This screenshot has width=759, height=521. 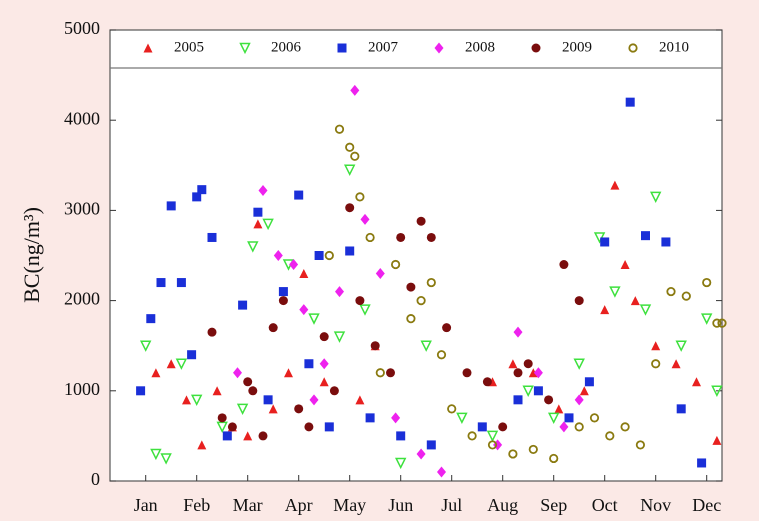 I want to click on legend-label: 2005, so click(x=189, y=47).